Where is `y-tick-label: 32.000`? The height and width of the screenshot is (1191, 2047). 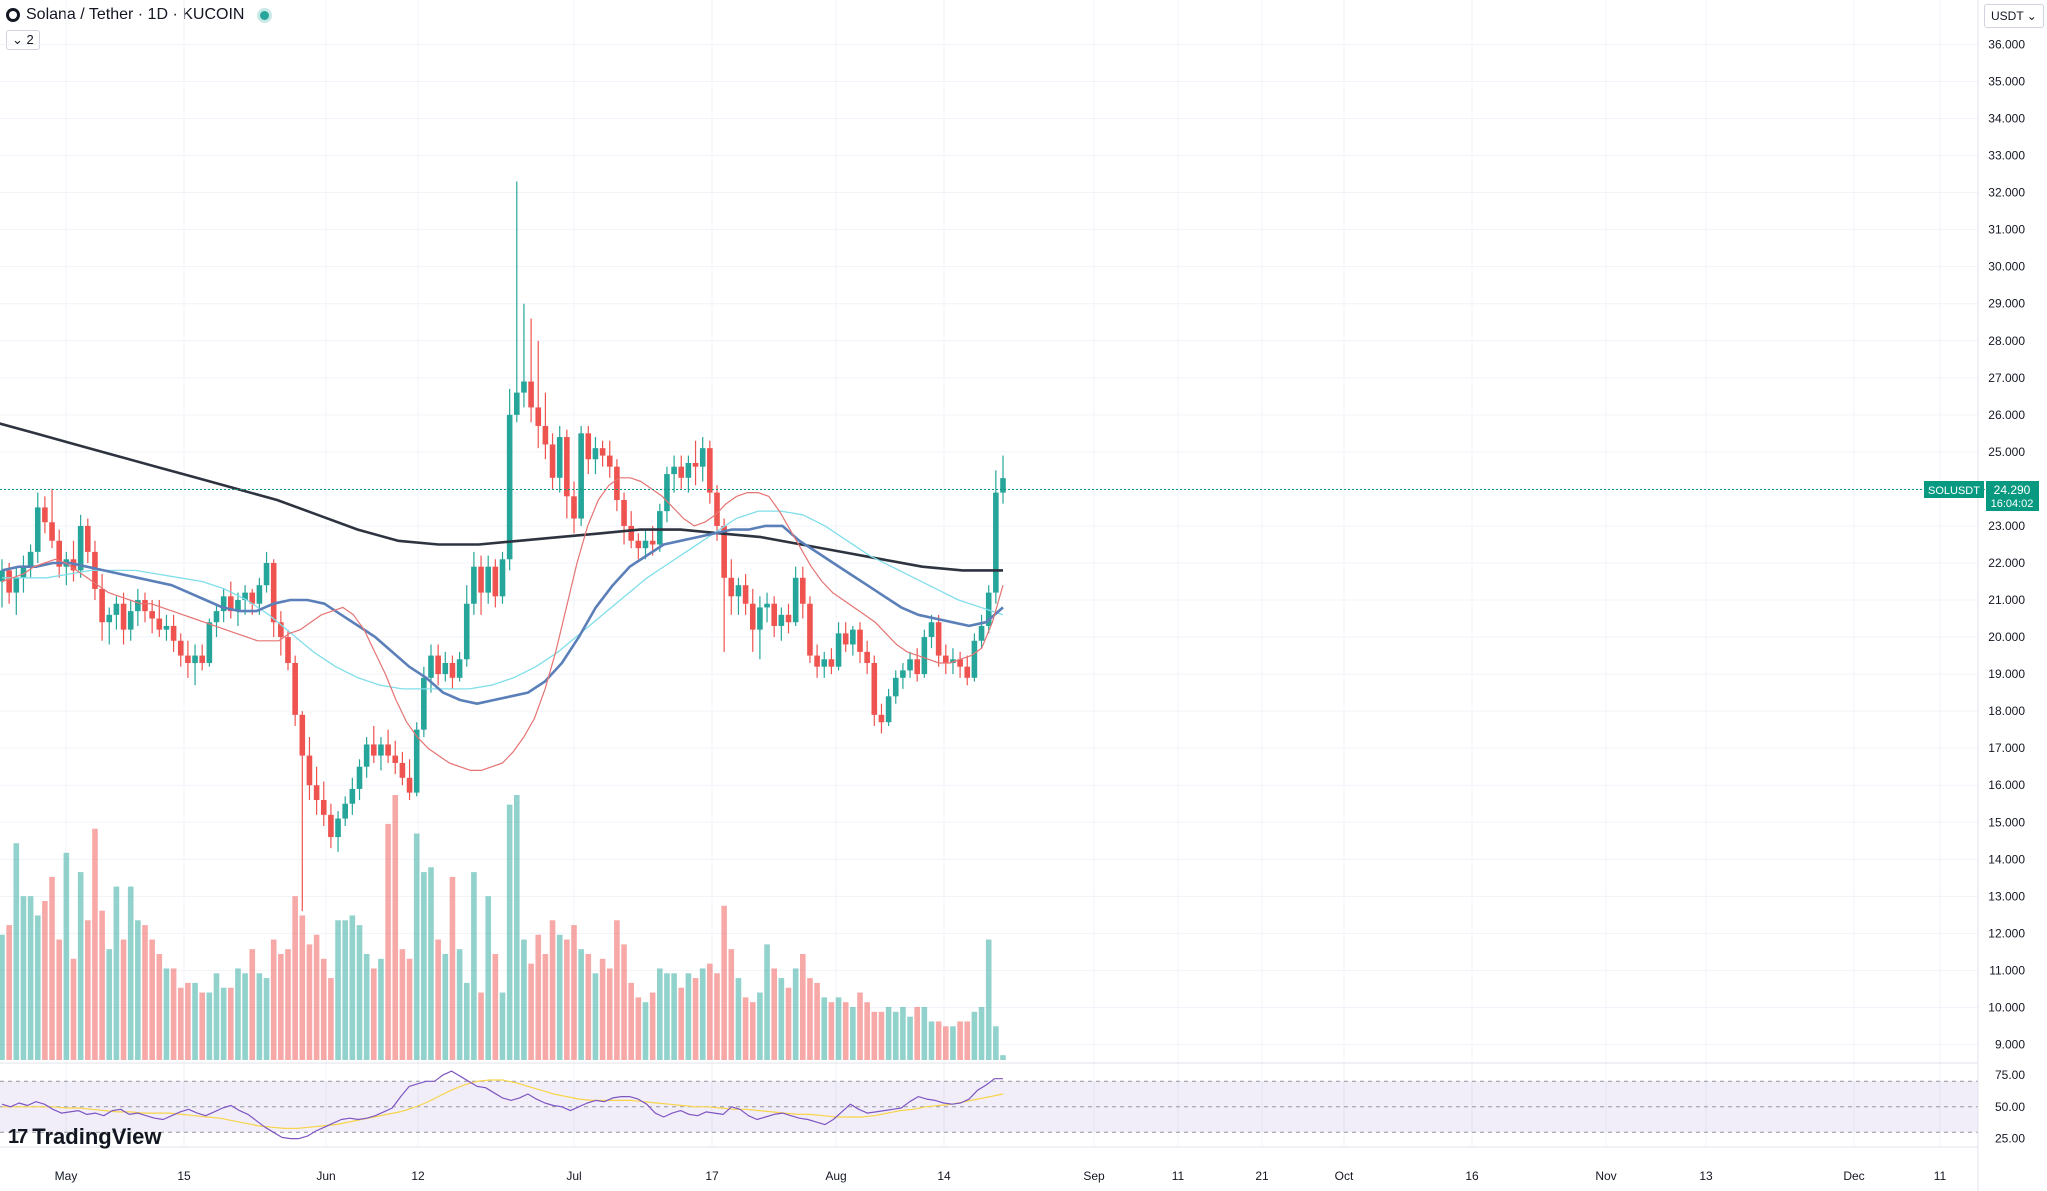 y-tick-label: 32.000 is located at coordinates (2006, 193).